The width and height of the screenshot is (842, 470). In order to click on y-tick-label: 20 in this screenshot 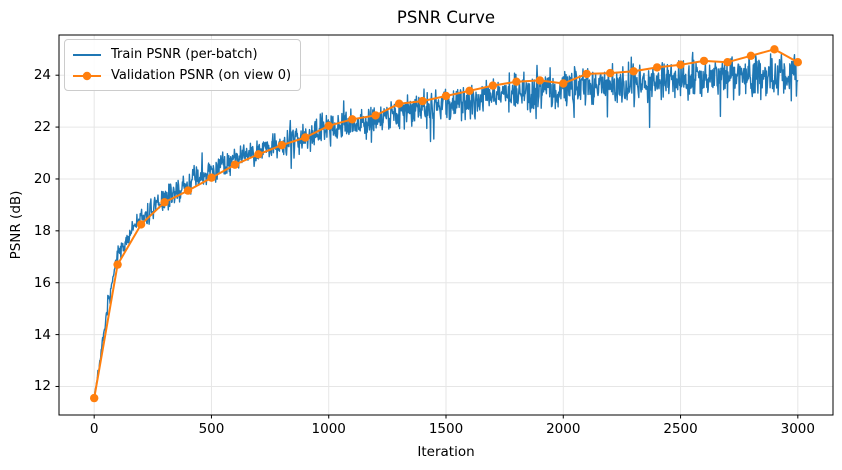, I will do `click(42, 178)`.